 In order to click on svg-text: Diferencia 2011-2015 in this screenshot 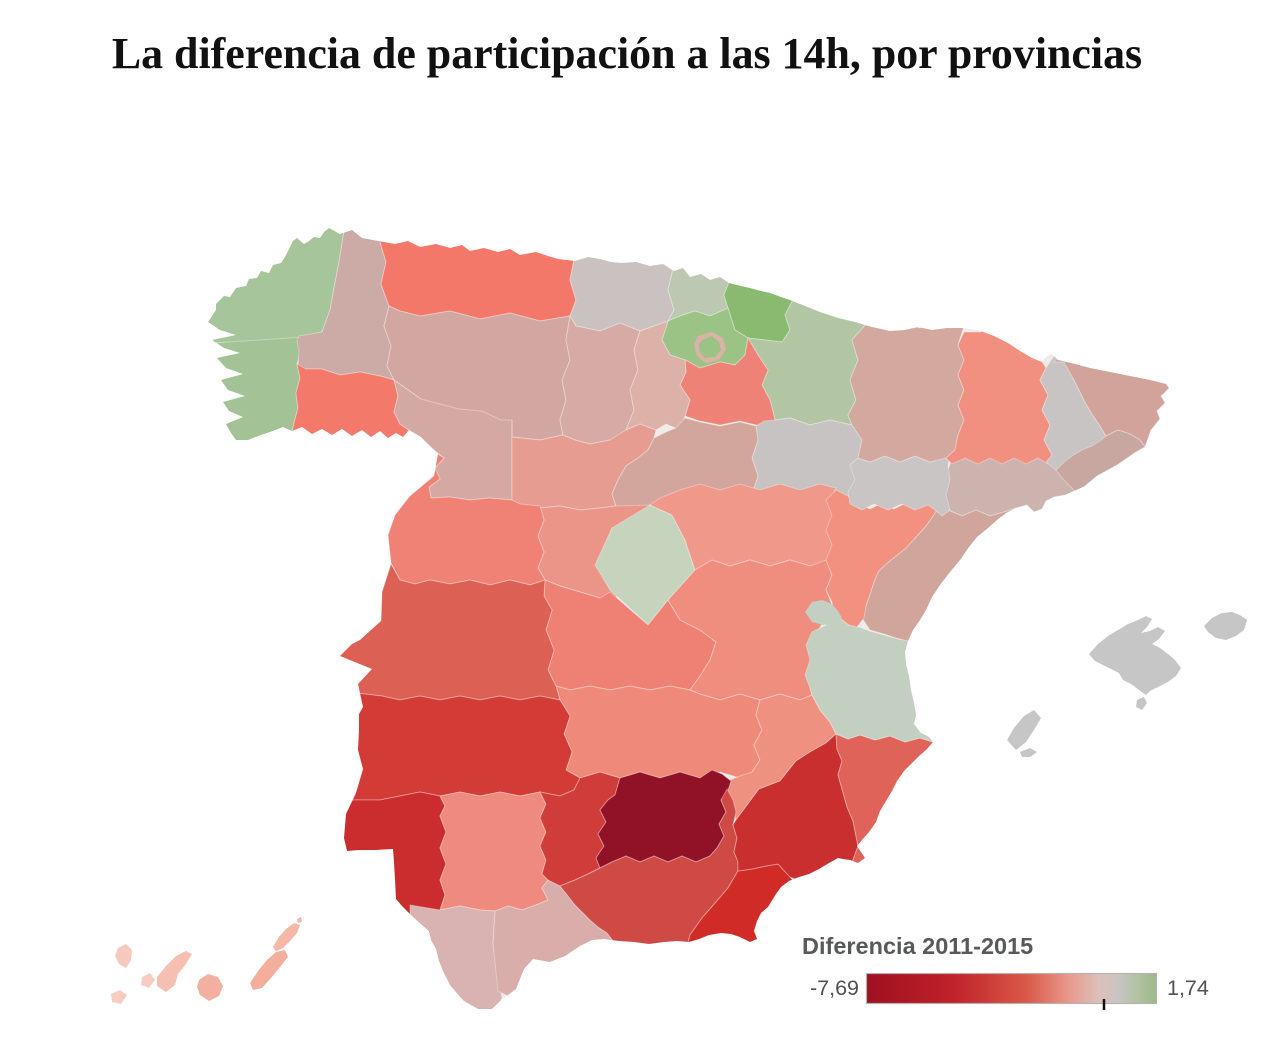, I will do `click(917, 946)`.